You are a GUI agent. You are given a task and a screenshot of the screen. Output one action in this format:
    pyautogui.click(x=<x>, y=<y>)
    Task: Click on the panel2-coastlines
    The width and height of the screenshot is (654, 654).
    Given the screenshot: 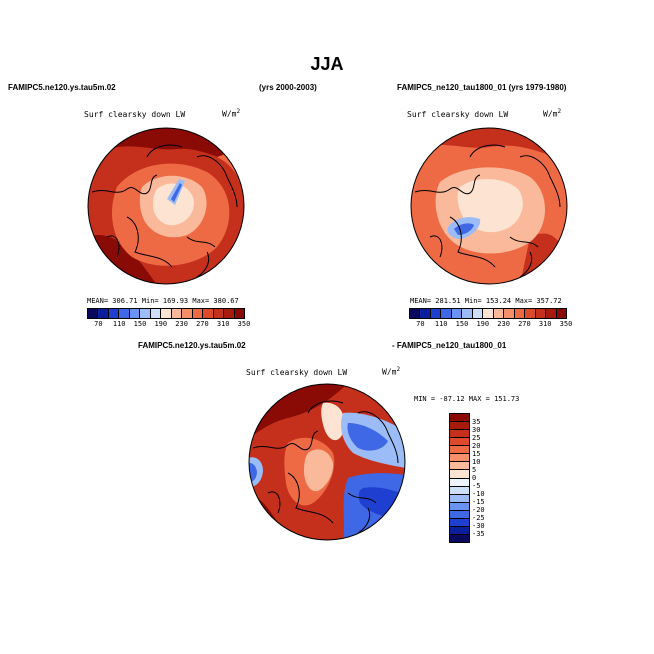 What is the action you would take?
    pyautogui.click(x=487, y=211)
    